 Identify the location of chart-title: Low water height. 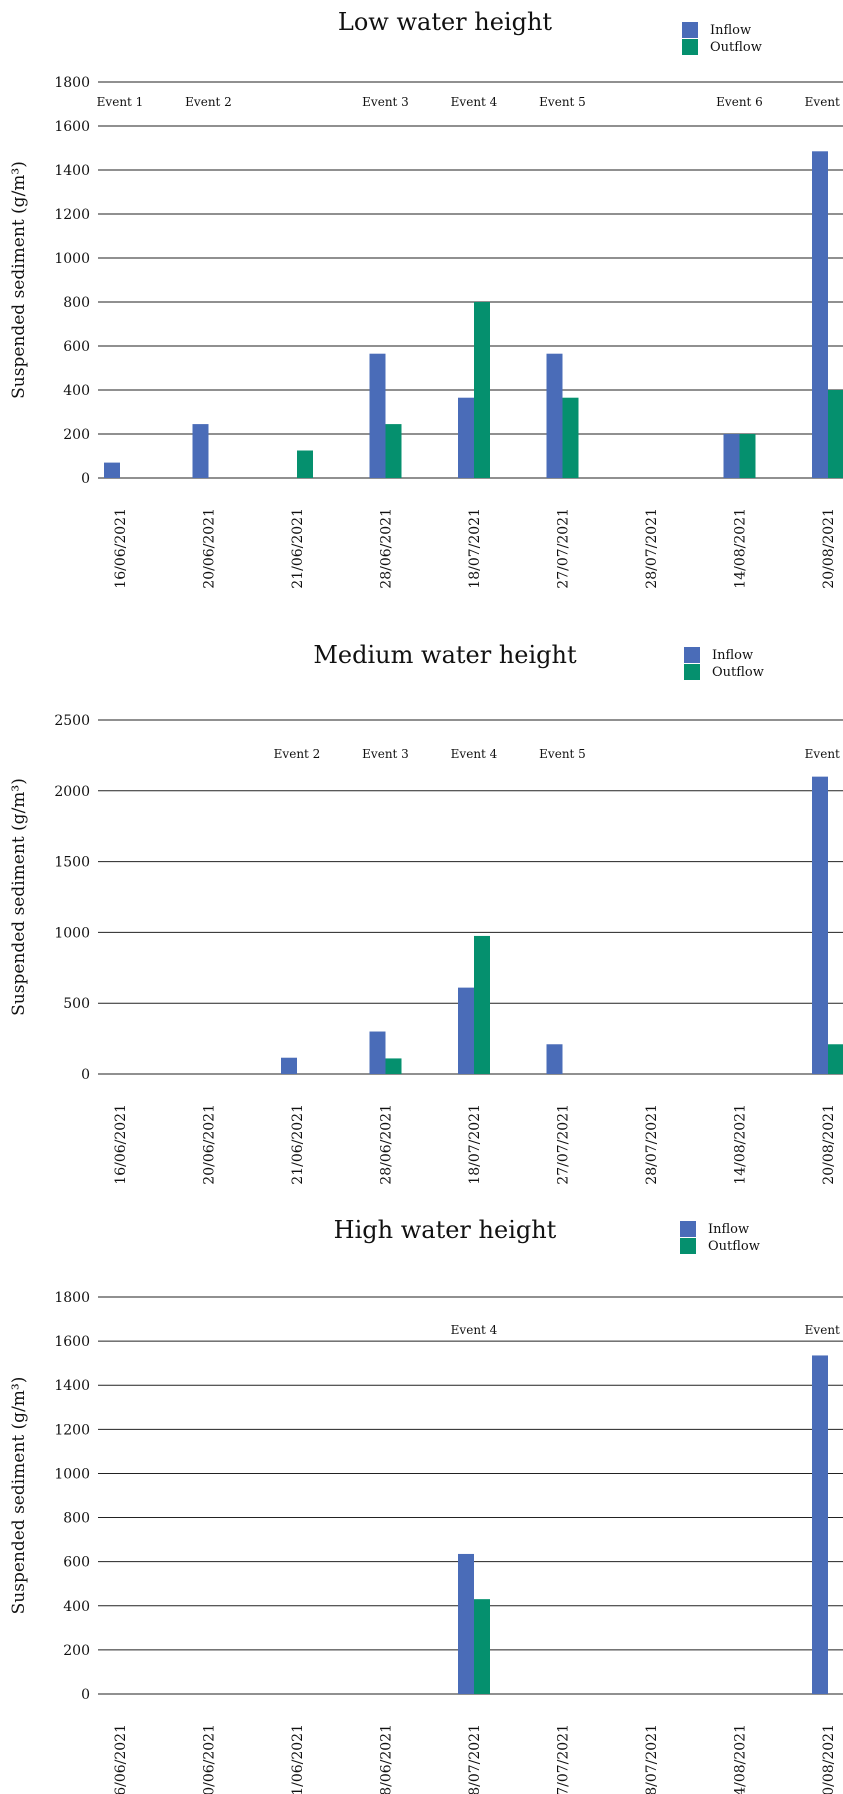
(445, 22).